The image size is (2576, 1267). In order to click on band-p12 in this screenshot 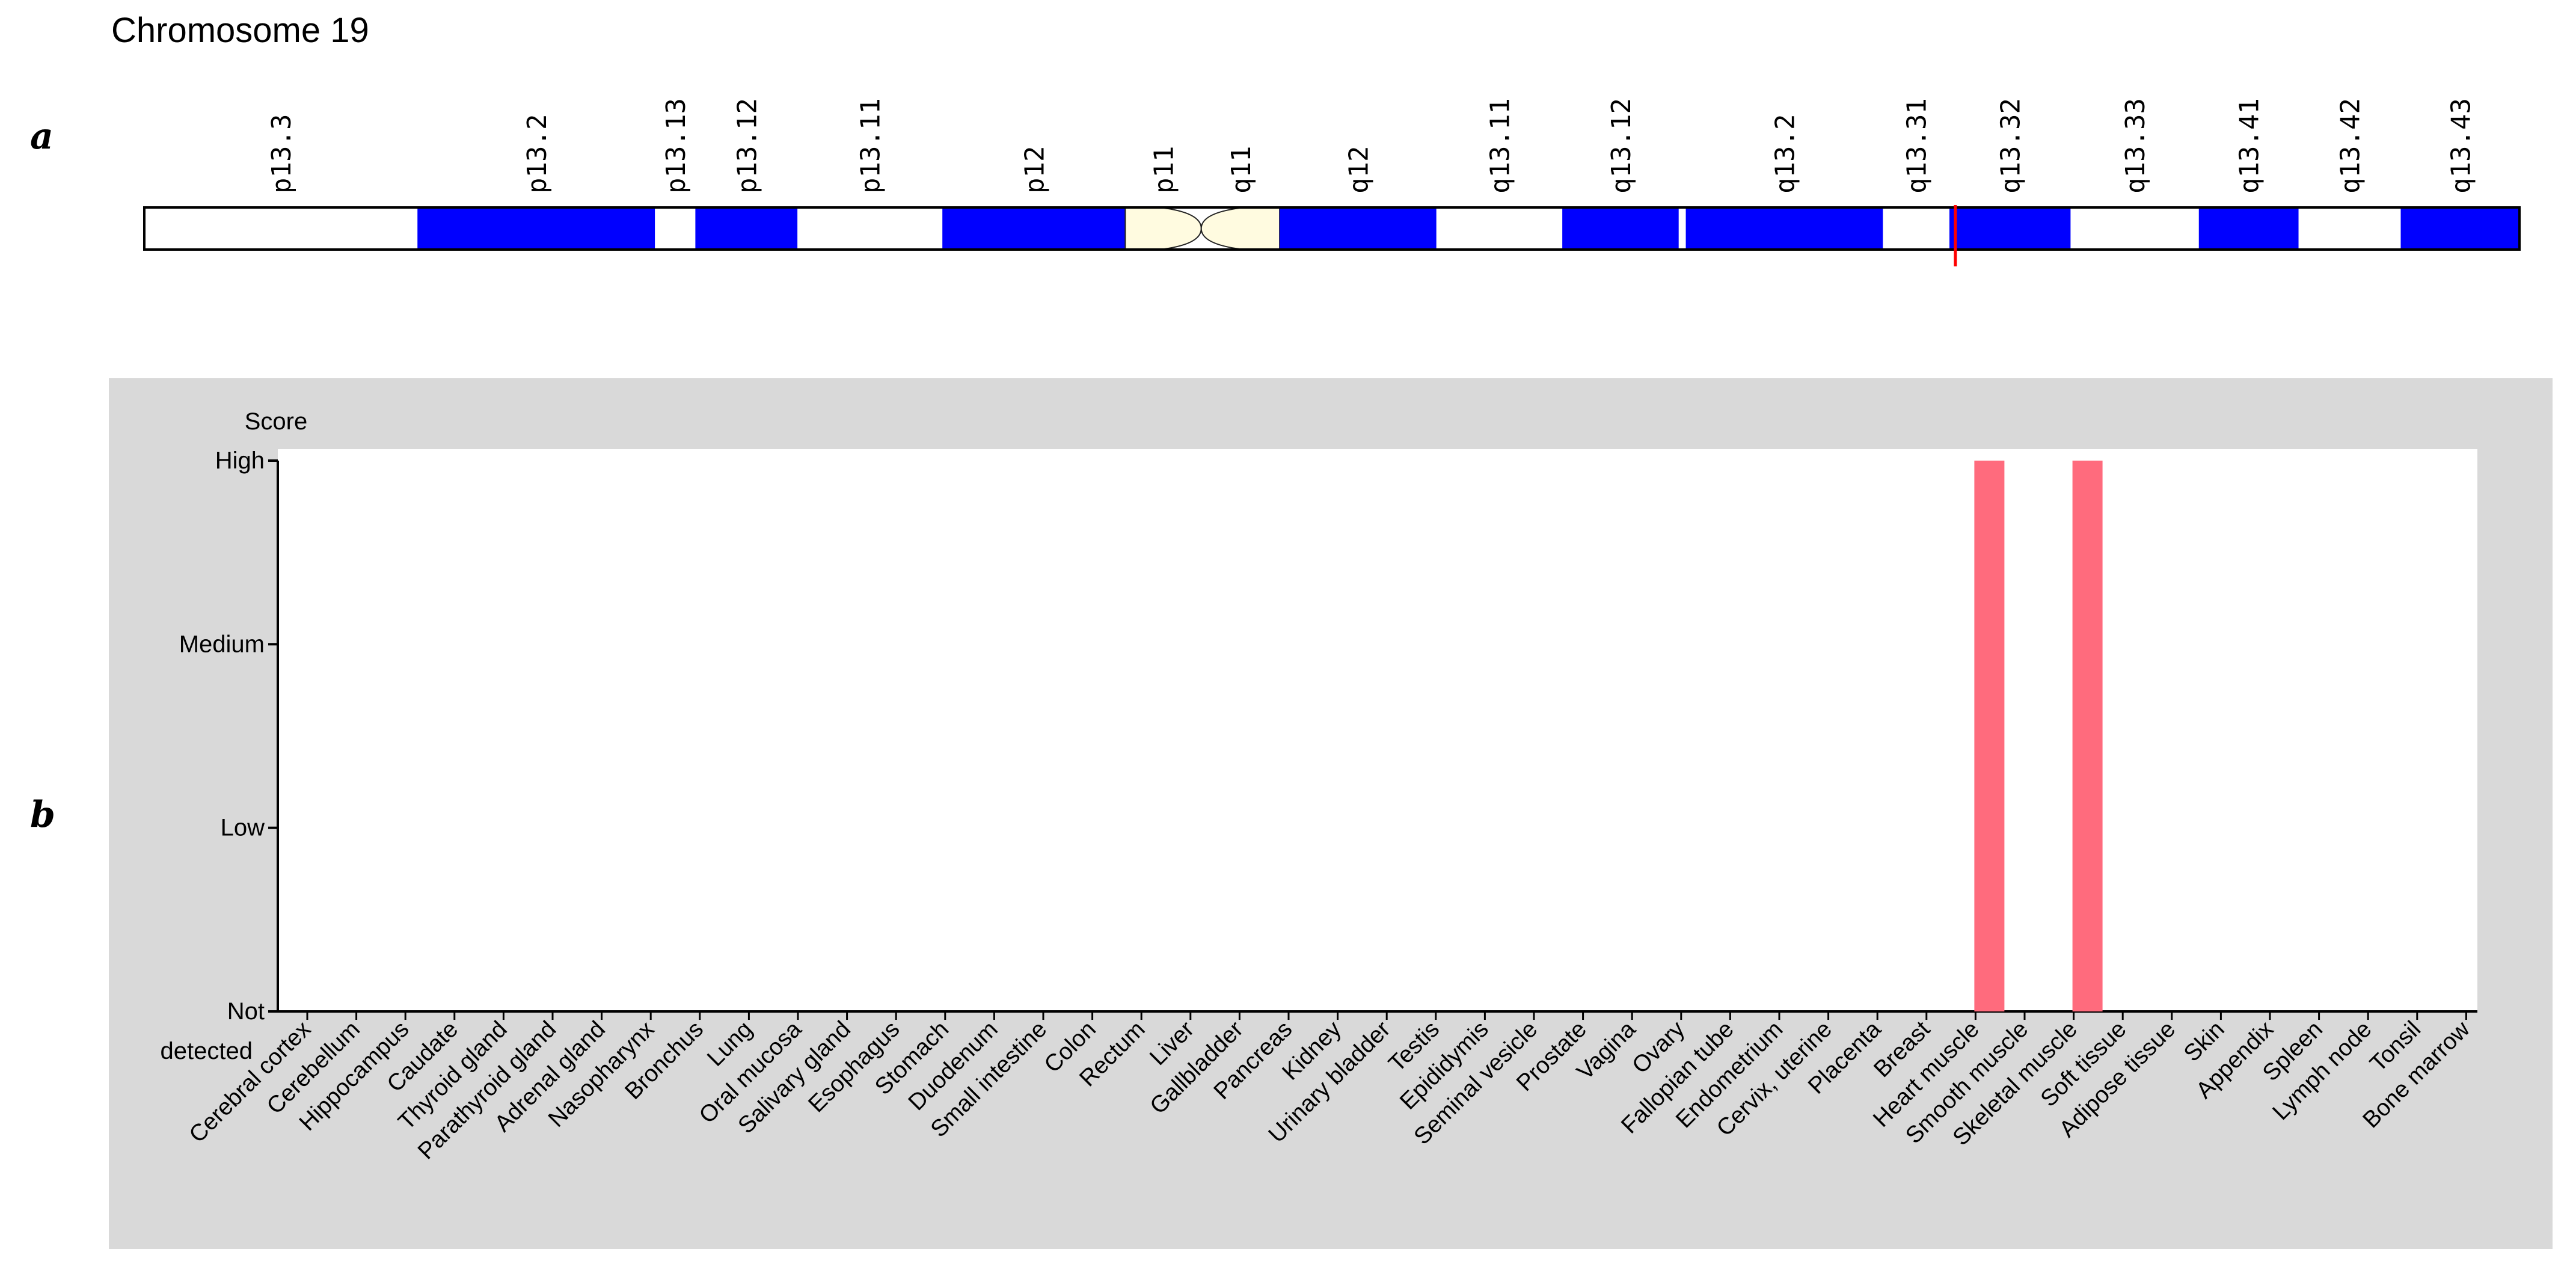, I will do `click(1034, 229)`.